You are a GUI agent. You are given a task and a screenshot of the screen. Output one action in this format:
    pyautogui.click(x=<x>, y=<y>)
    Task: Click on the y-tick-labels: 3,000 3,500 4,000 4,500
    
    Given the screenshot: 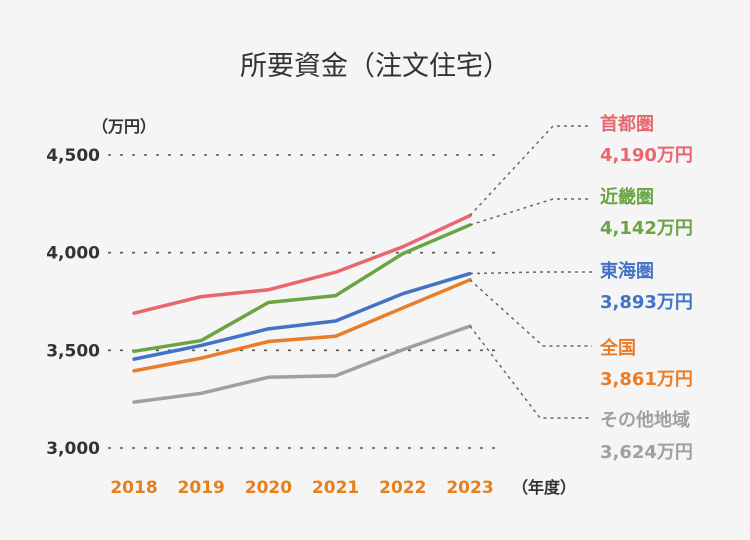 What is the action you would take?
    pyautogui.click(x=73, y=302)
    